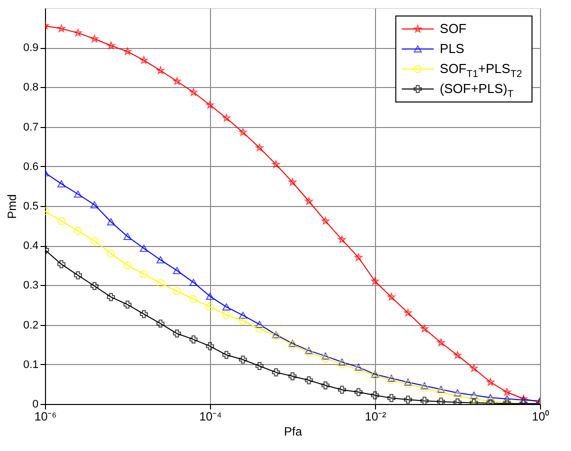  I want to click on y-axis-title: Pmd, so click(12, 206).